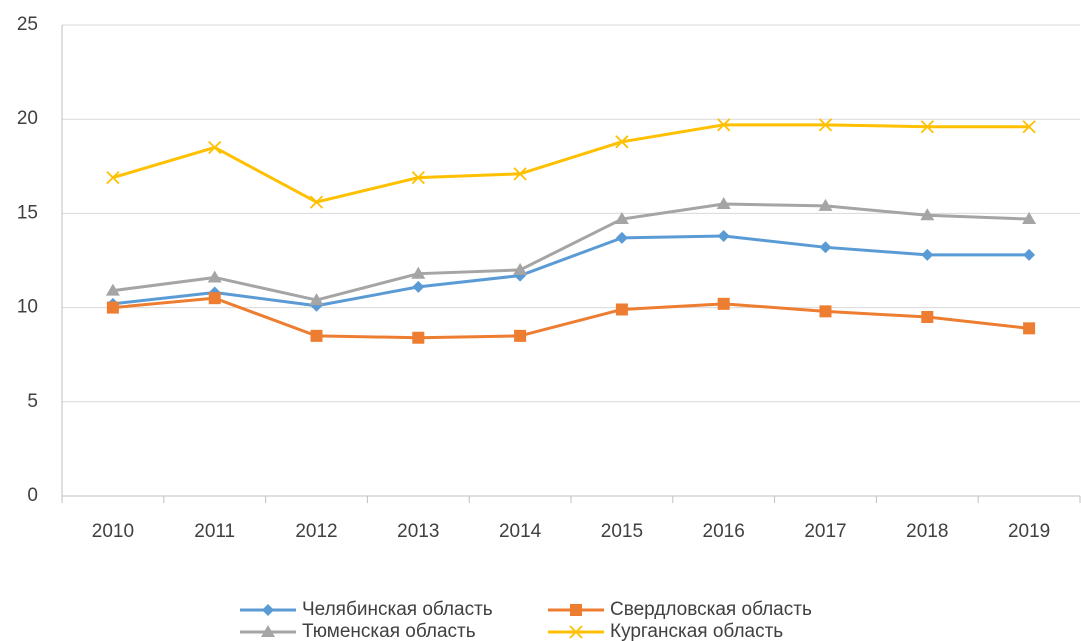 This screenshot has height=641, width=1081. What do you see at coordinates (32, 401) in the screenshot?
I see `y-tick-label: 5` at bounding box center [32, 401].